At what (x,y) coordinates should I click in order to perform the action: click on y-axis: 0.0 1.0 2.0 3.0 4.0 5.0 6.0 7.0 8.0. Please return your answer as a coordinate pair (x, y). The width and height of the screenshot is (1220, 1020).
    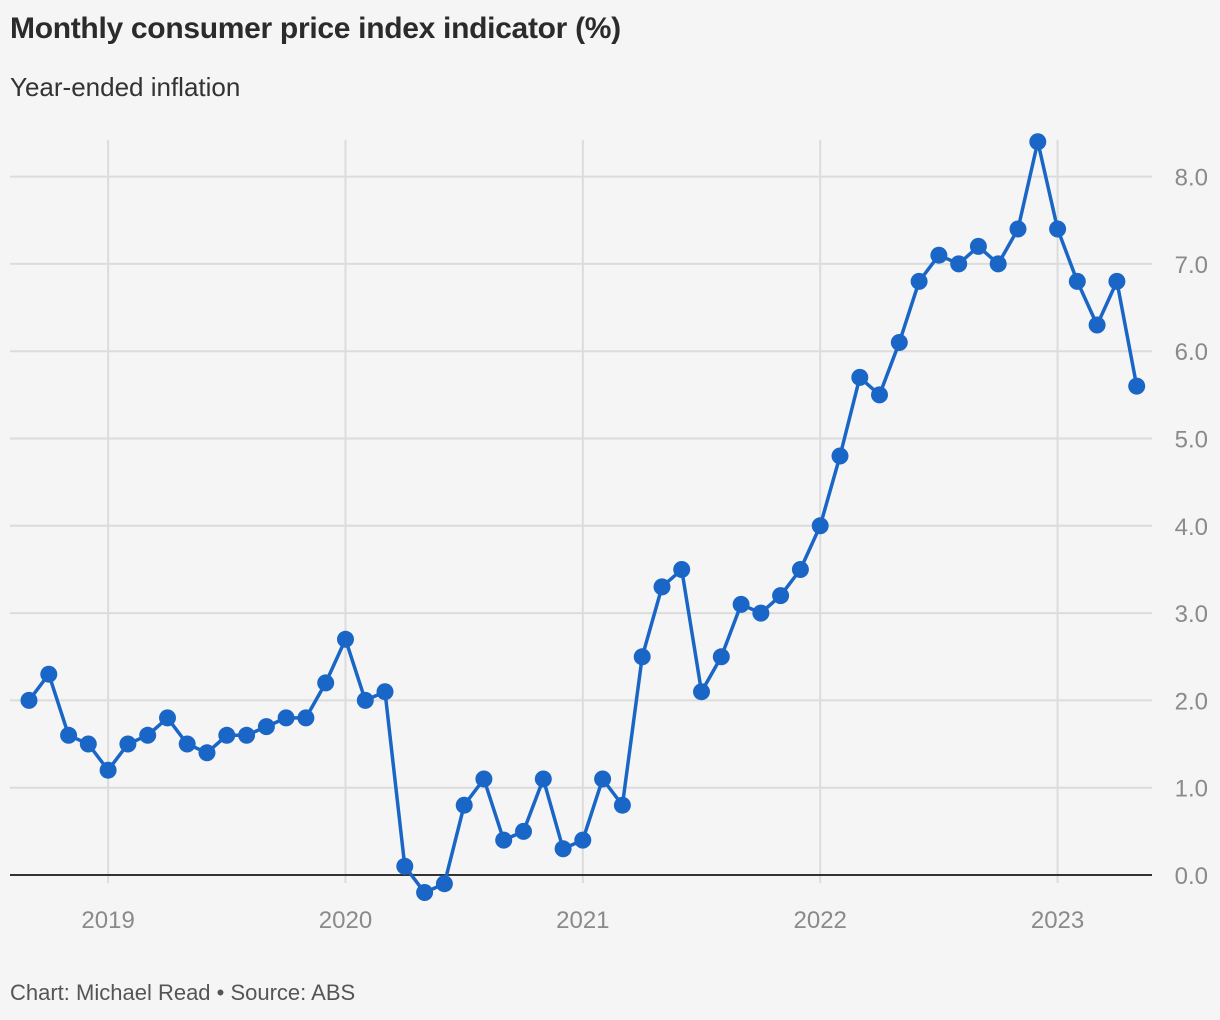
    Looking at the image, I should click on (1191, 527).